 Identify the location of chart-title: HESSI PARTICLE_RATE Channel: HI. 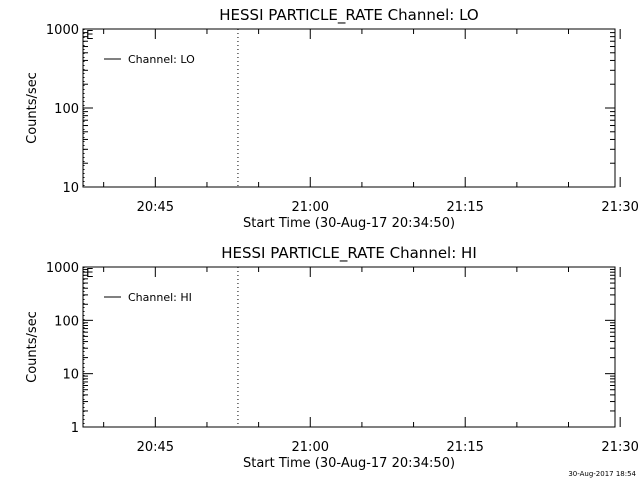
(349, 253).